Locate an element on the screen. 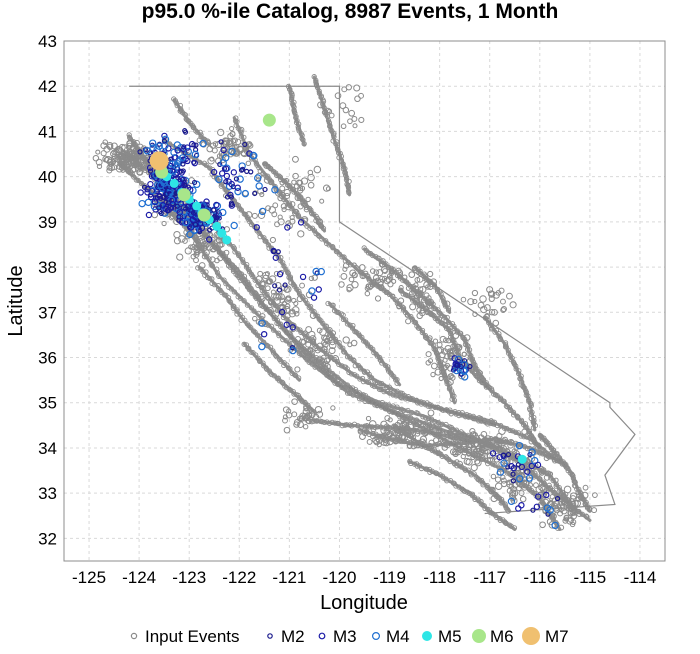 Image resolution: width=700 pixels, height=654 pixels. x-tick-label: -124 is located at coordinates (139, 577).